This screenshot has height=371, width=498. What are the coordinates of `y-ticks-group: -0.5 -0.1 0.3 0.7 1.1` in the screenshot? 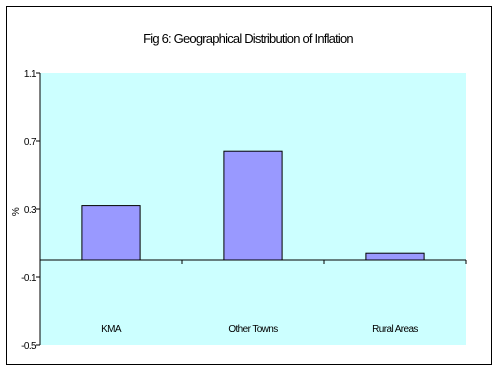 It's located at (30, 210).